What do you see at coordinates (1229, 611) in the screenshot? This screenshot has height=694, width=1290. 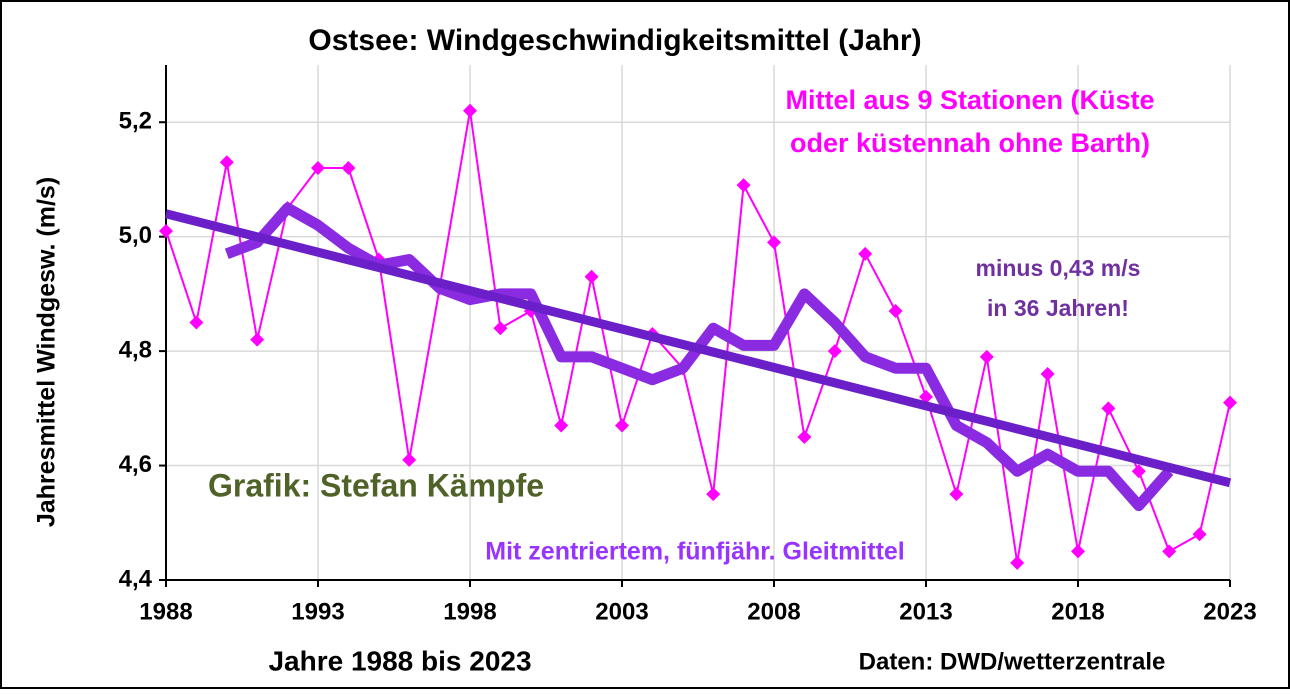 I see `x-tick-label: 2023` at bounding box center [1229, 611].